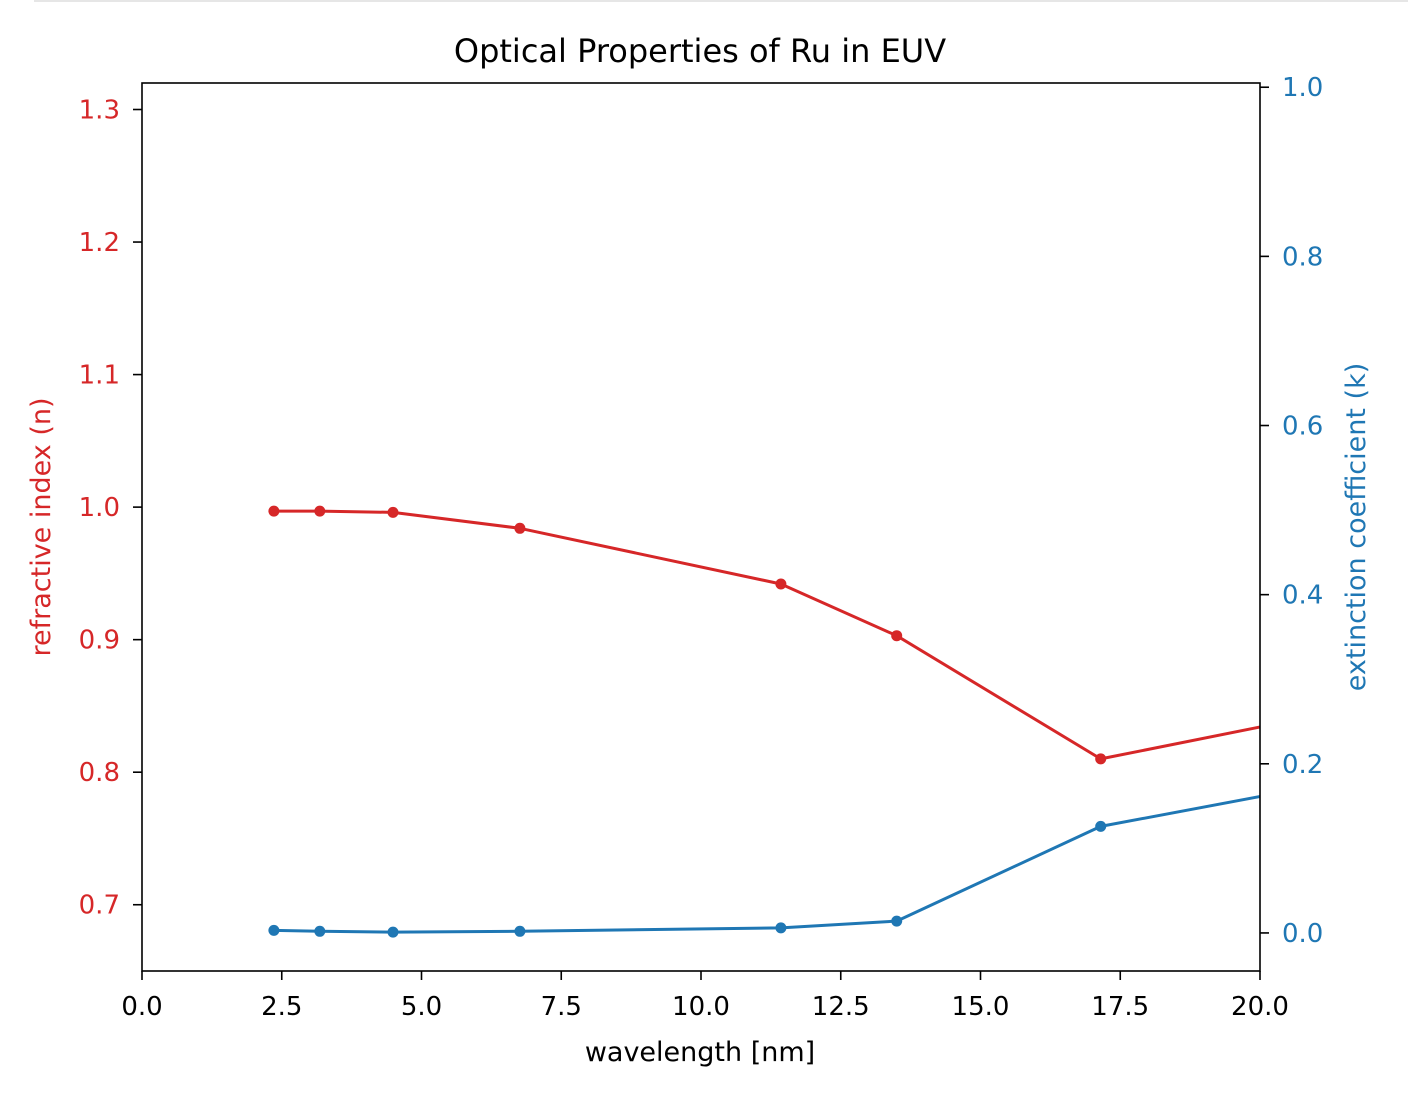 The width and height of the screenshot is (1408, 1101). What do you see at coordinates (99, 111) in the screenshot?
I see `y-left-tick-label: 1.3` at bounding box center [99, 111].